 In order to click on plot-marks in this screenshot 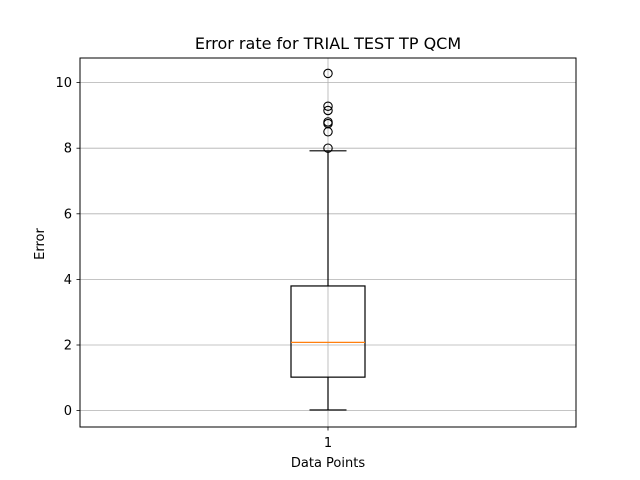, I will do `click(328, 239)`.